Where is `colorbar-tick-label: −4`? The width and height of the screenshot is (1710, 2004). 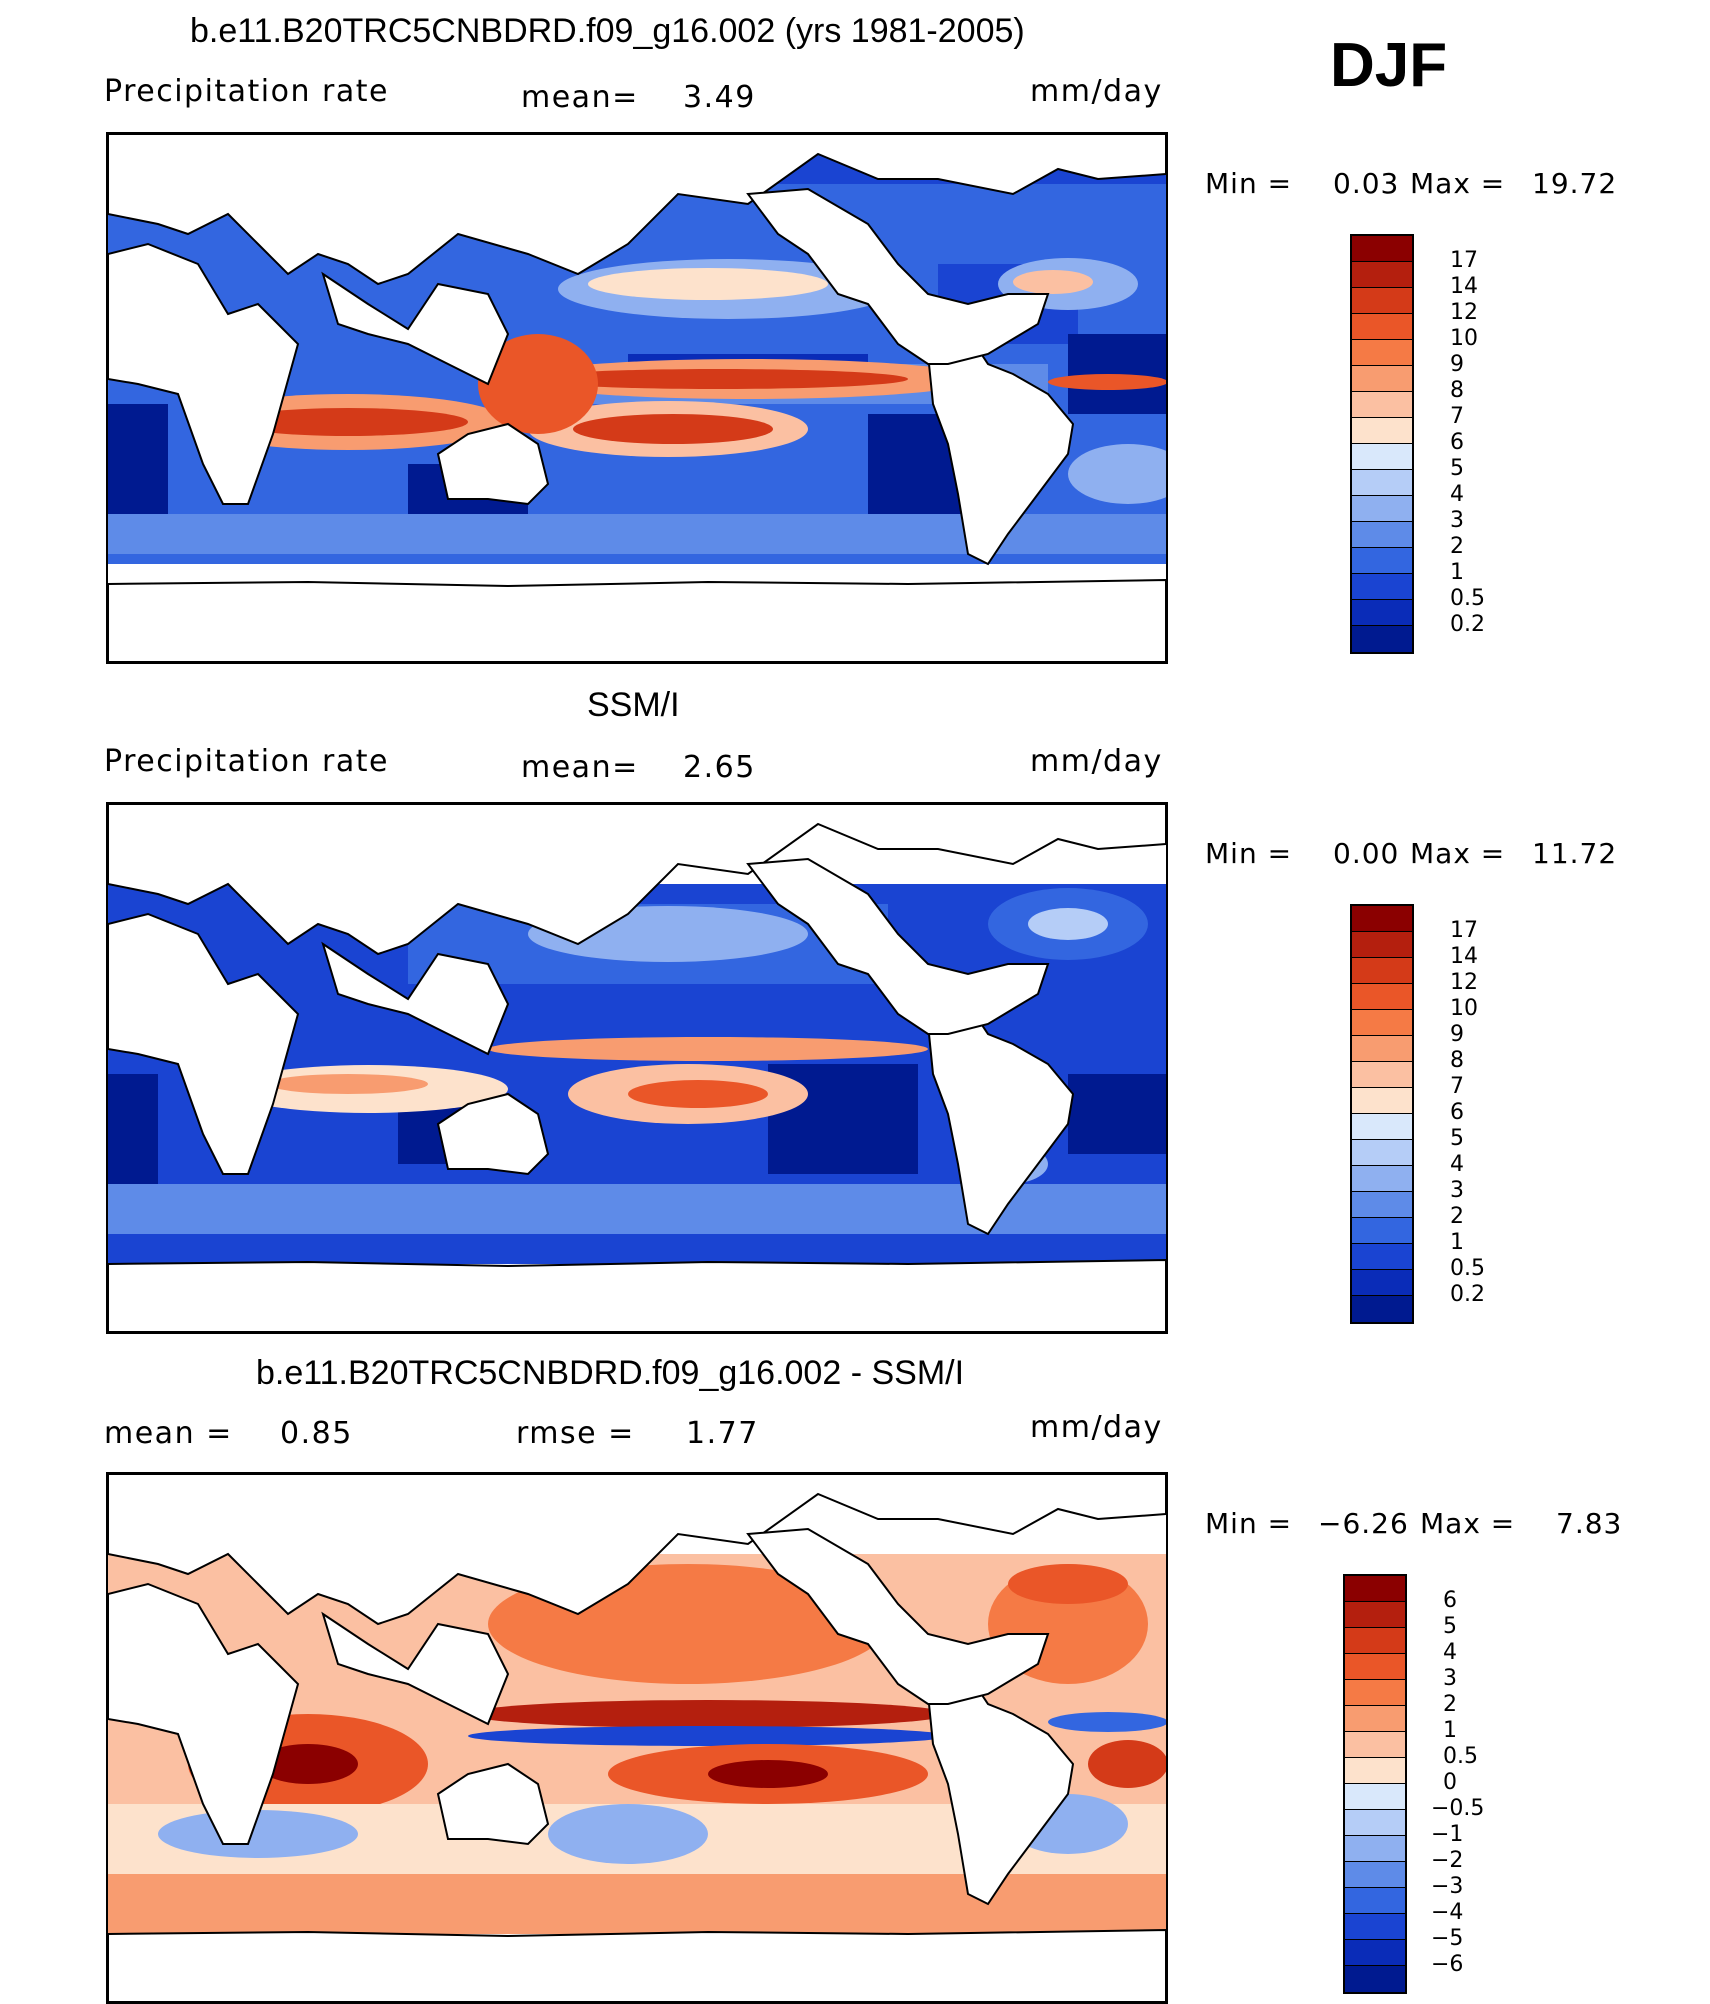
colorbar-tick-label: −4 is located at coordinates (1447, 1912).